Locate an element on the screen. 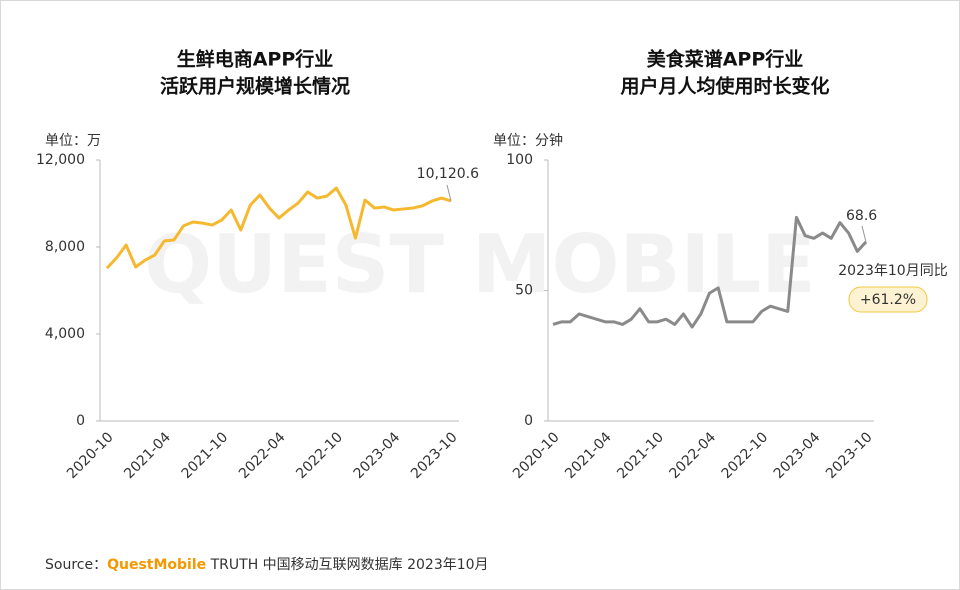  y-tick-label: 4,000 is located at coordinates (65, 334).